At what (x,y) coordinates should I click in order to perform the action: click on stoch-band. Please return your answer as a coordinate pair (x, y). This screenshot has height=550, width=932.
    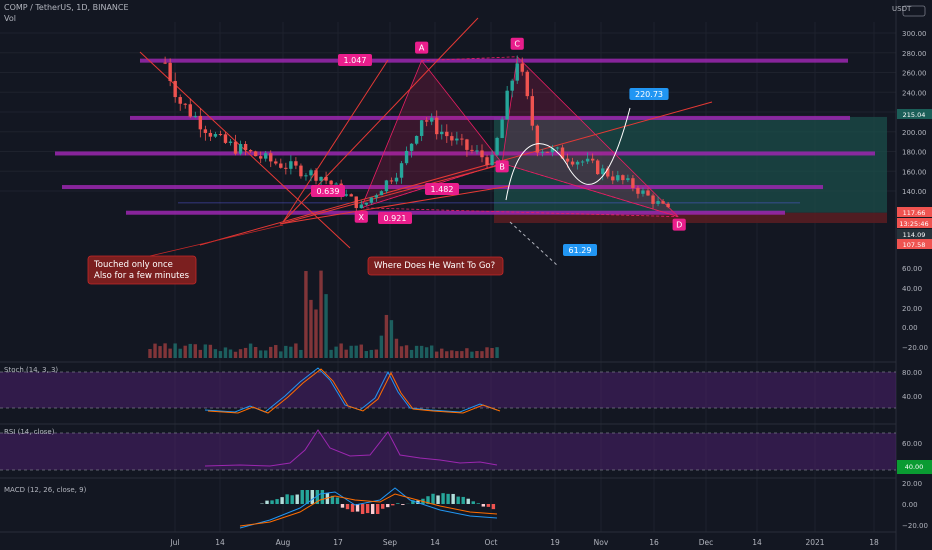
    Looking at the image, I should click on (448, 390).